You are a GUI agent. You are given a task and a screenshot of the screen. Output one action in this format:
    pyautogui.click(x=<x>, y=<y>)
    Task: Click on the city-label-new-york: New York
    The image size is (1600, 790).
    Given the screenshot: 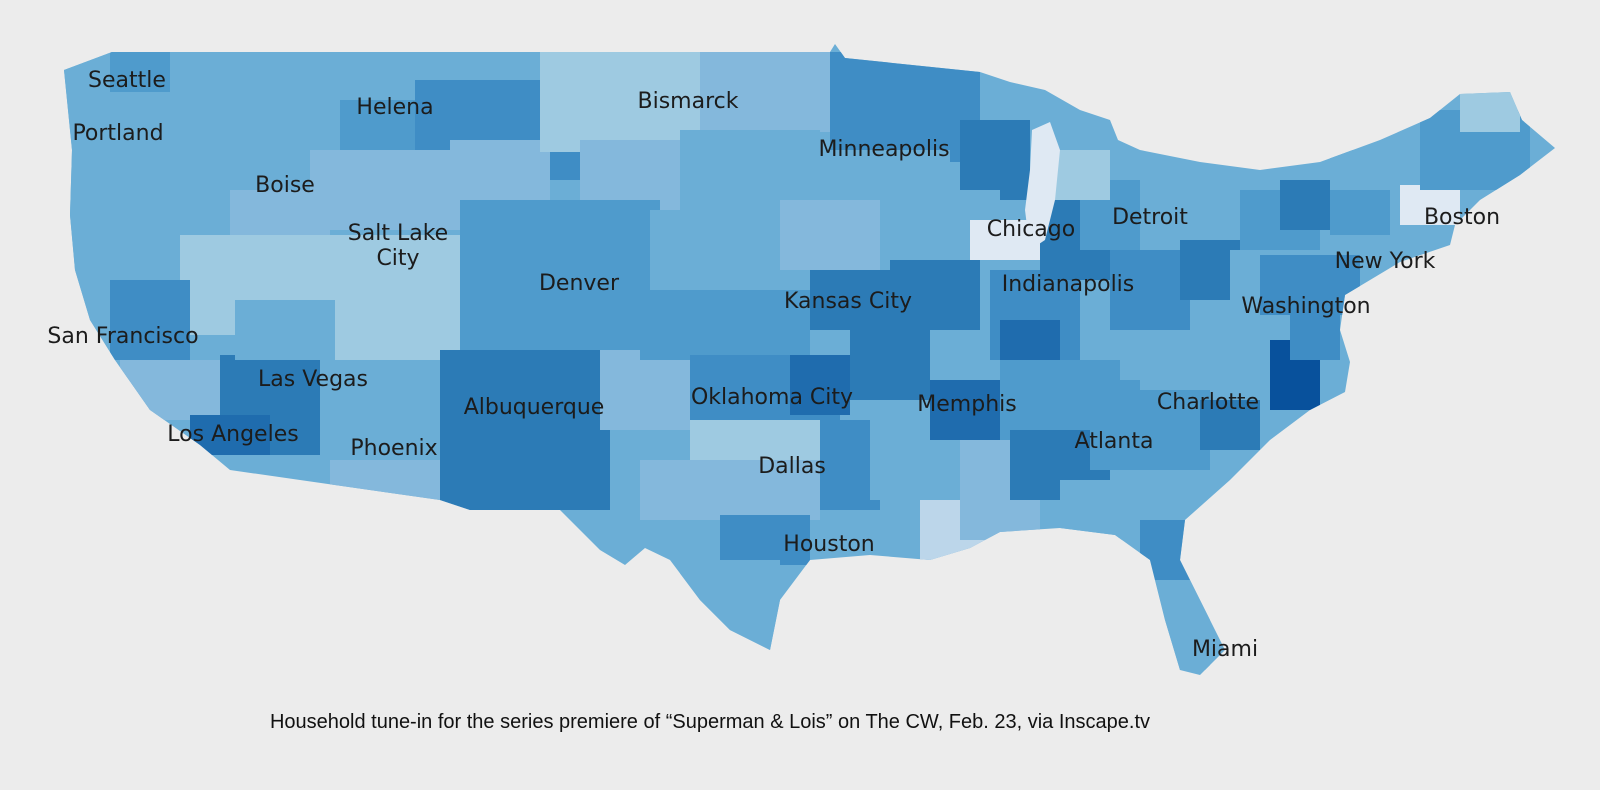 What is the action you would take?
    pyautogui.click(x=1385, y=261)
    